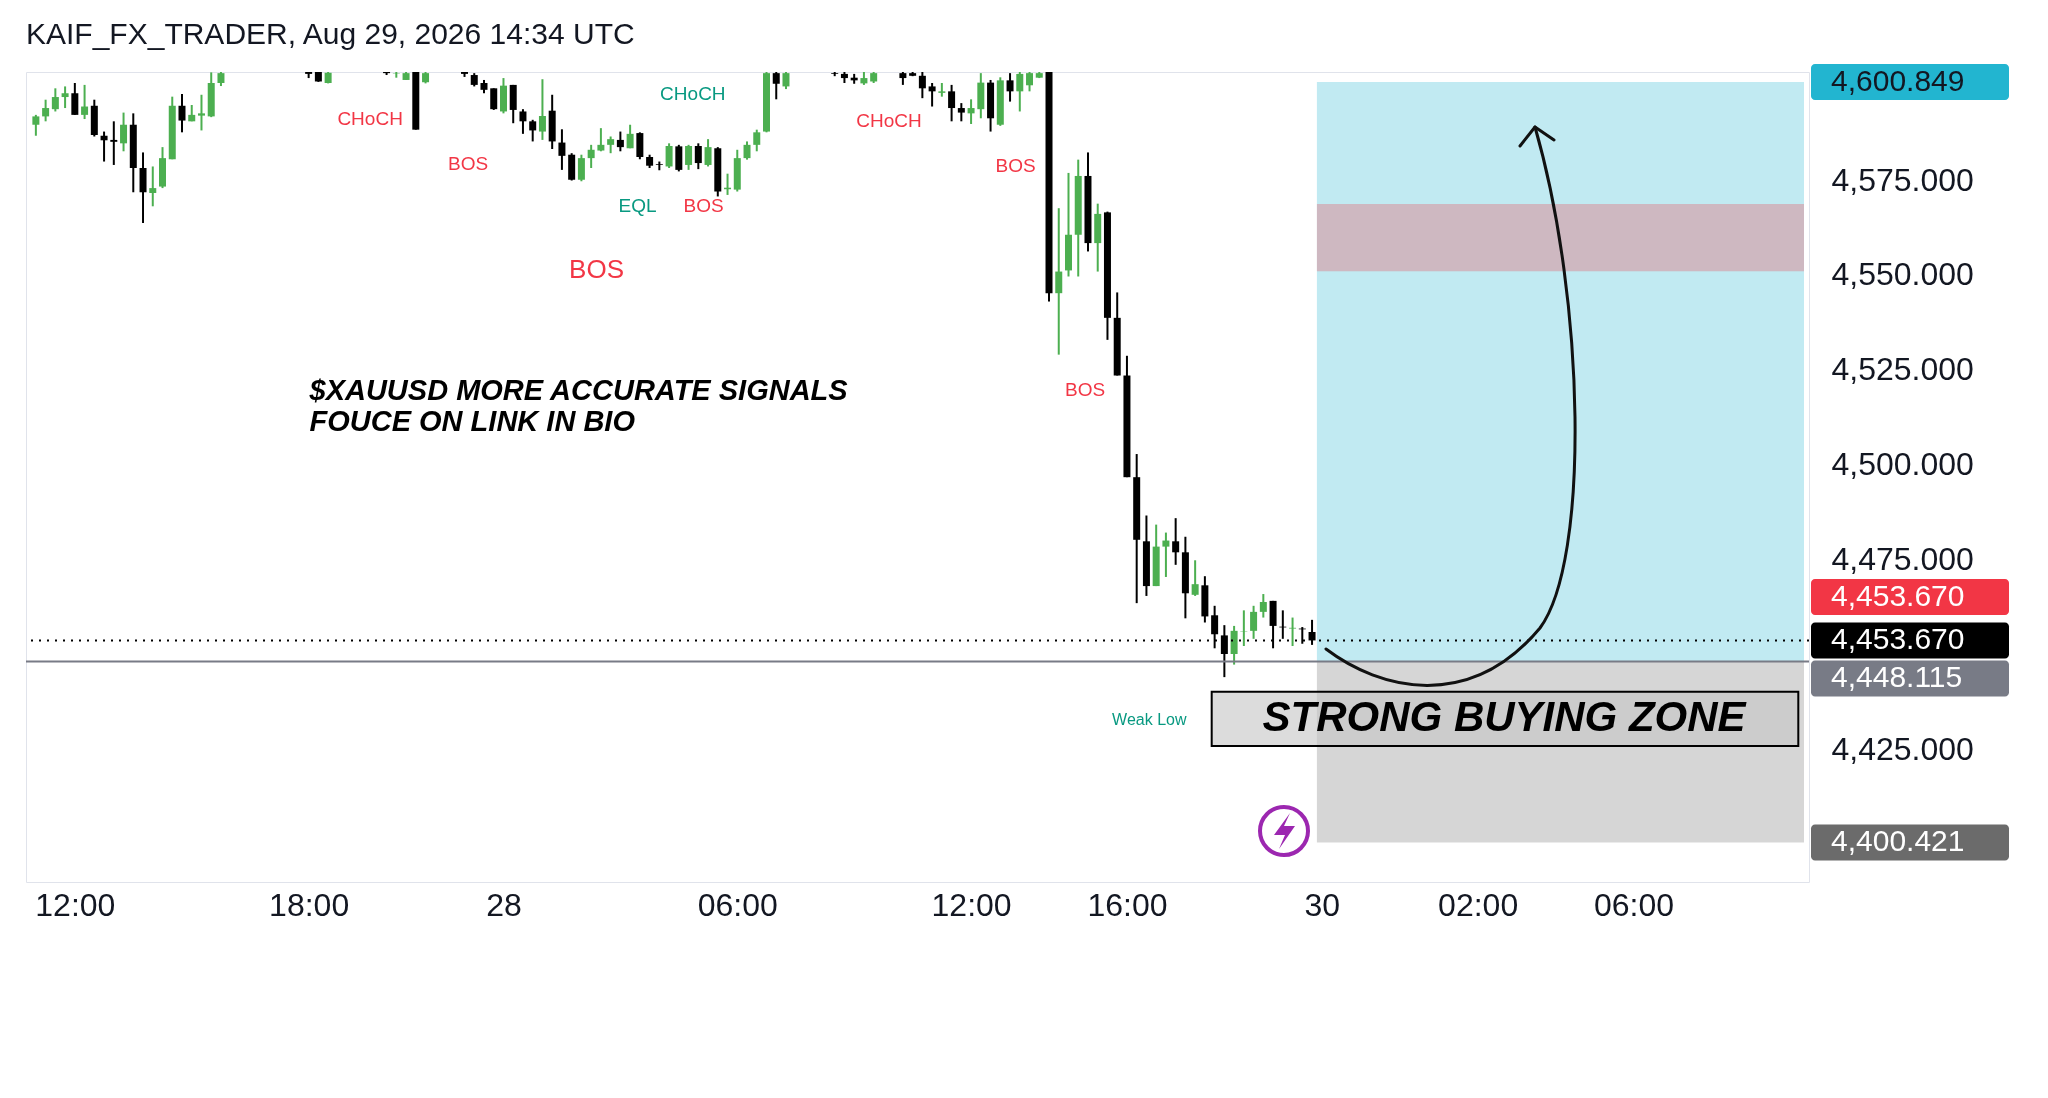 The height and width of the screenshot is (1098, 2048). What do you see at coordinates (1127, 904) in the screenshot?
I see `x-tick-label: 16:00` at bounding box center [1127, 904].